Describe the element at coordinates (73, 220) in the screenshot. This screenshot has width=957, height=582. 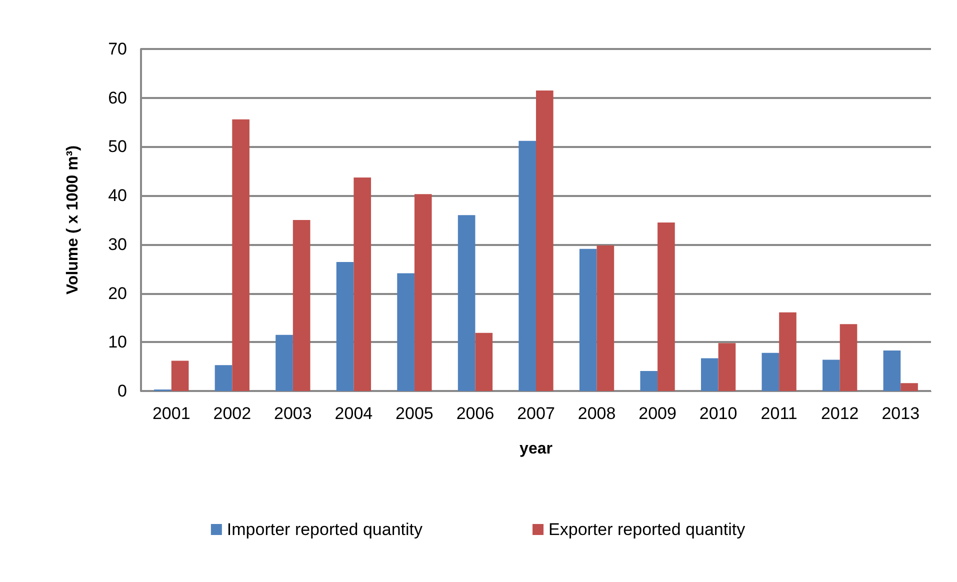
I see `y-axis-title: Volume ( x 1000 m³)` at that location.